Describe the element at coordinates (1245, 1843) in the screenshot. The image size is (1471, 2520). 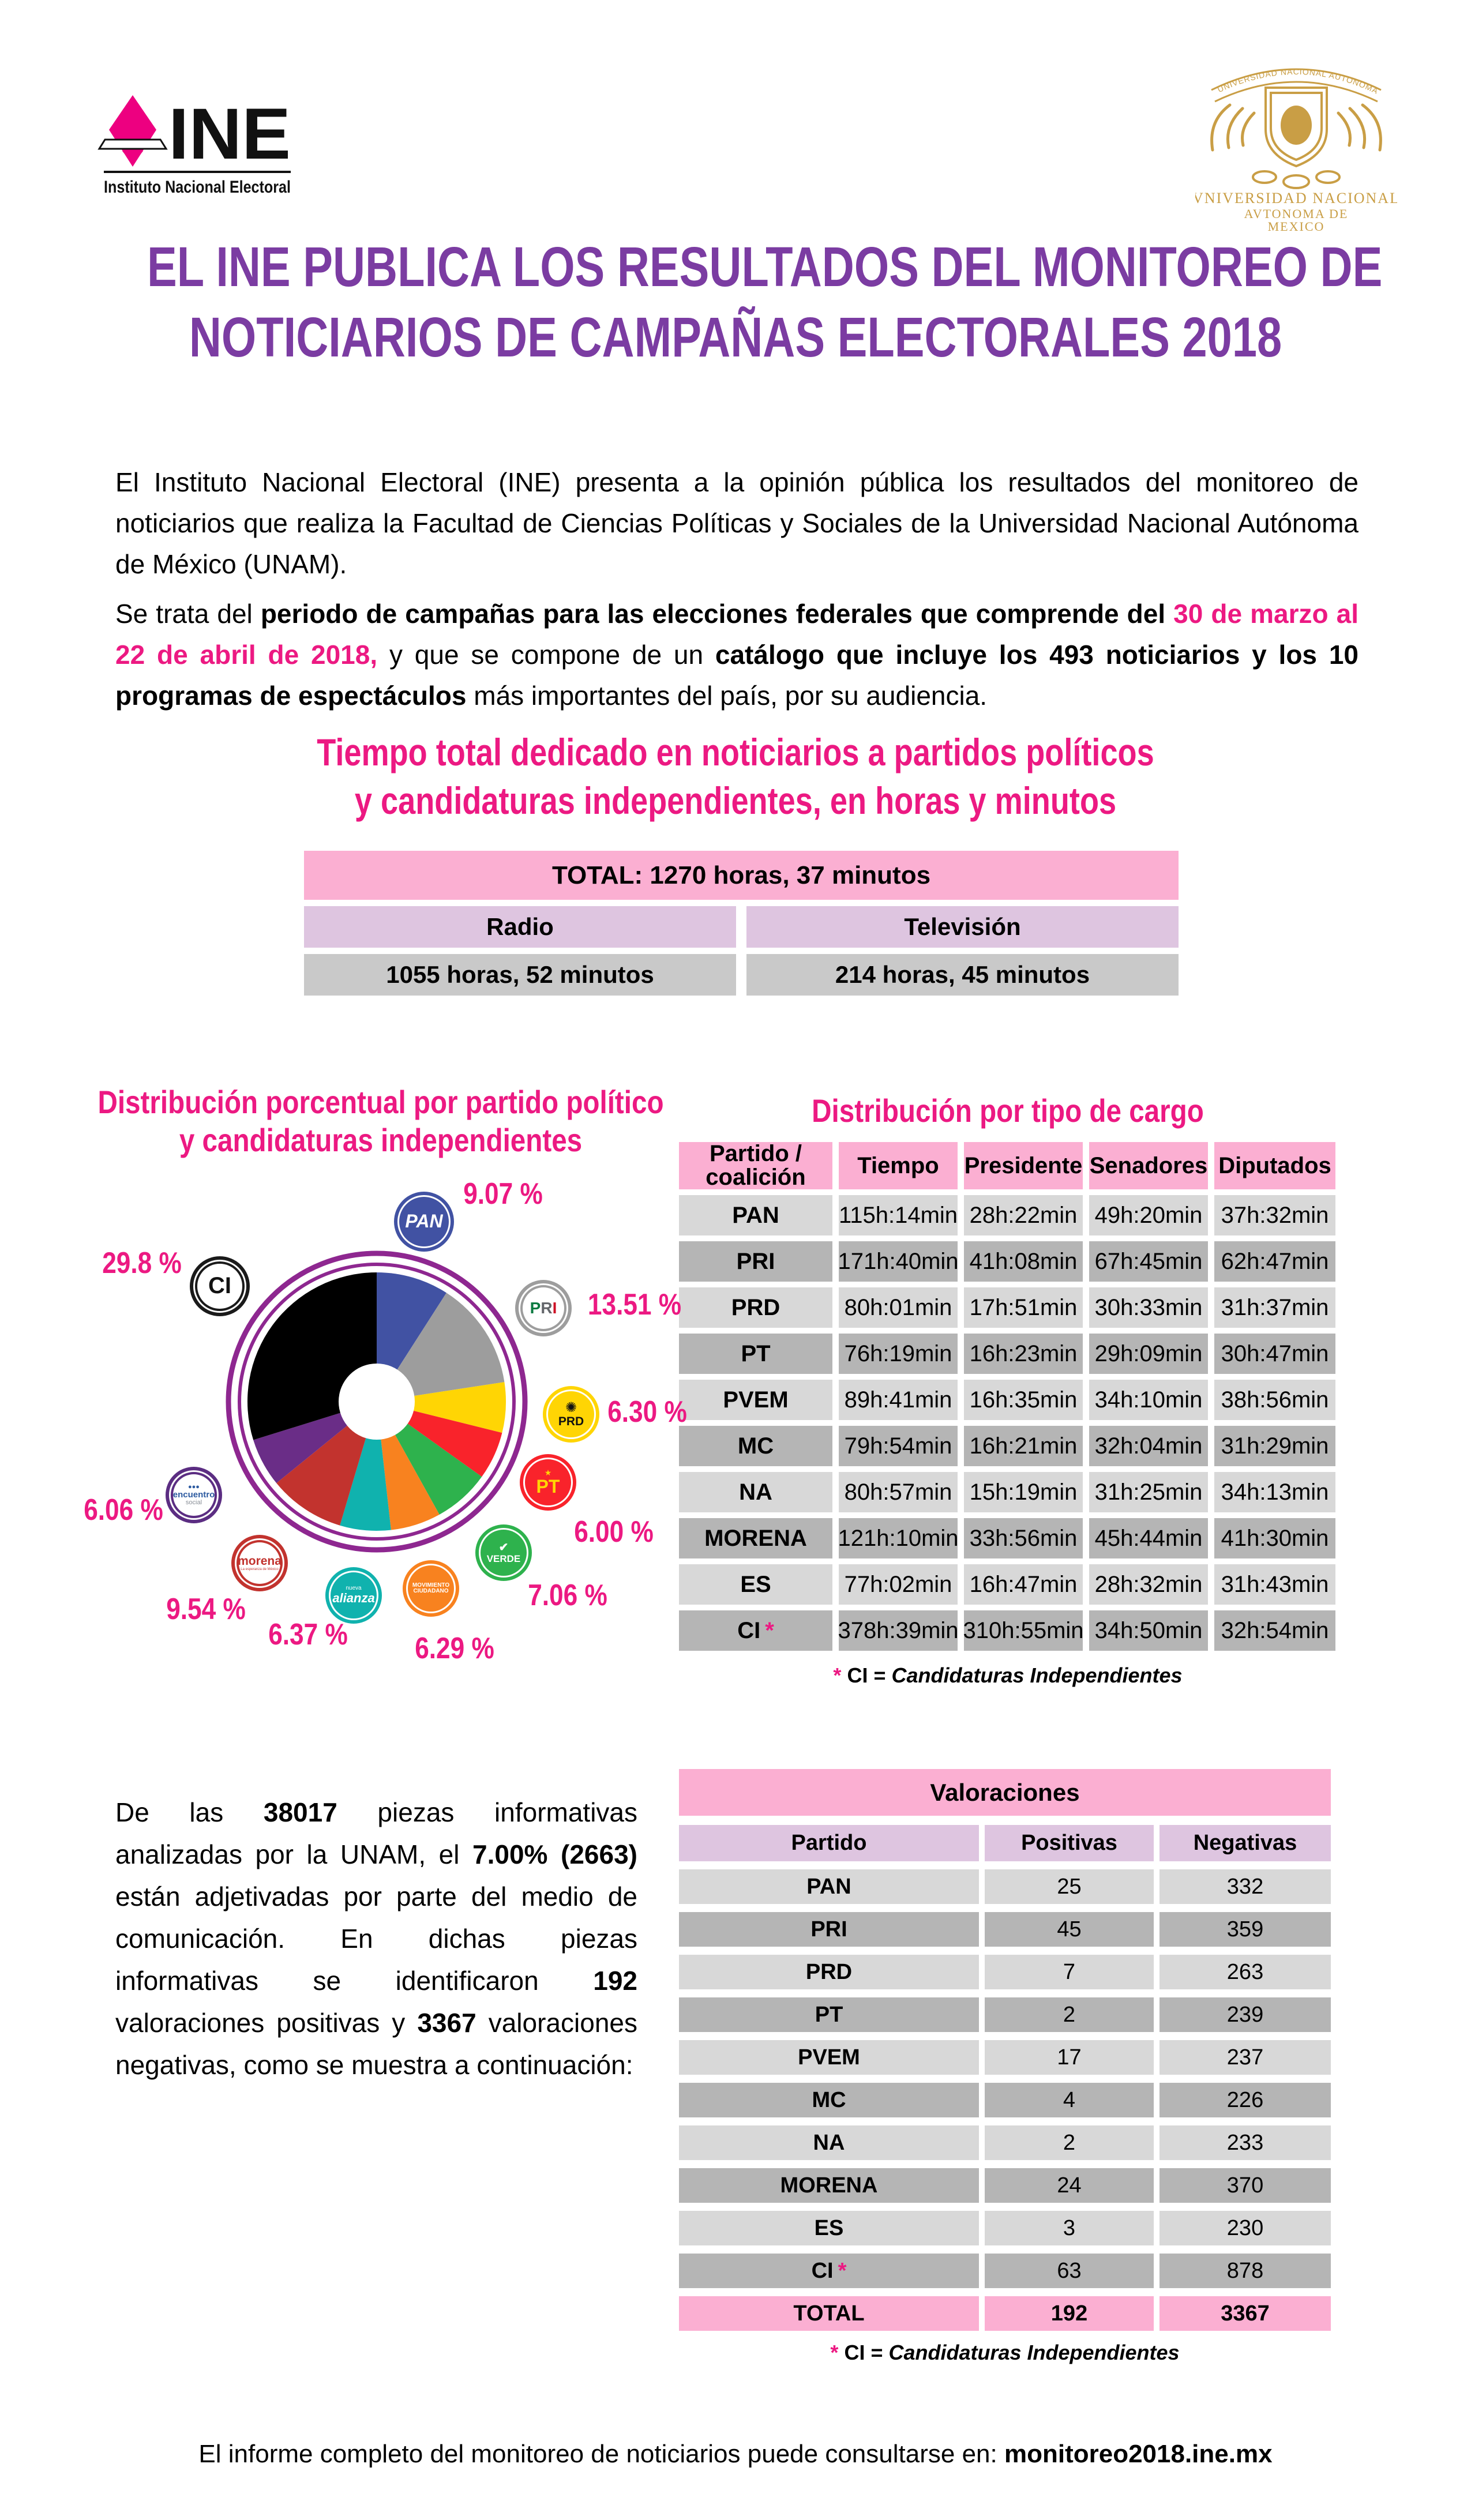
I see `valoraciones-header-cell: Negativas` at that location.